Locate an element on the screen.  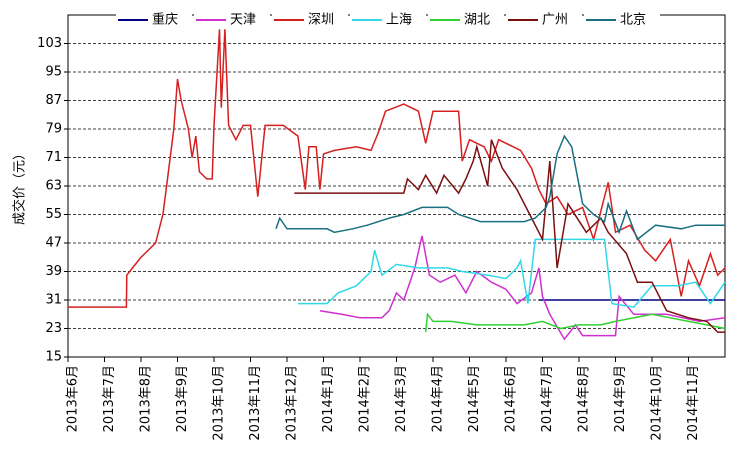
y-tick-label: 103 is located at coordinates (49, 43).